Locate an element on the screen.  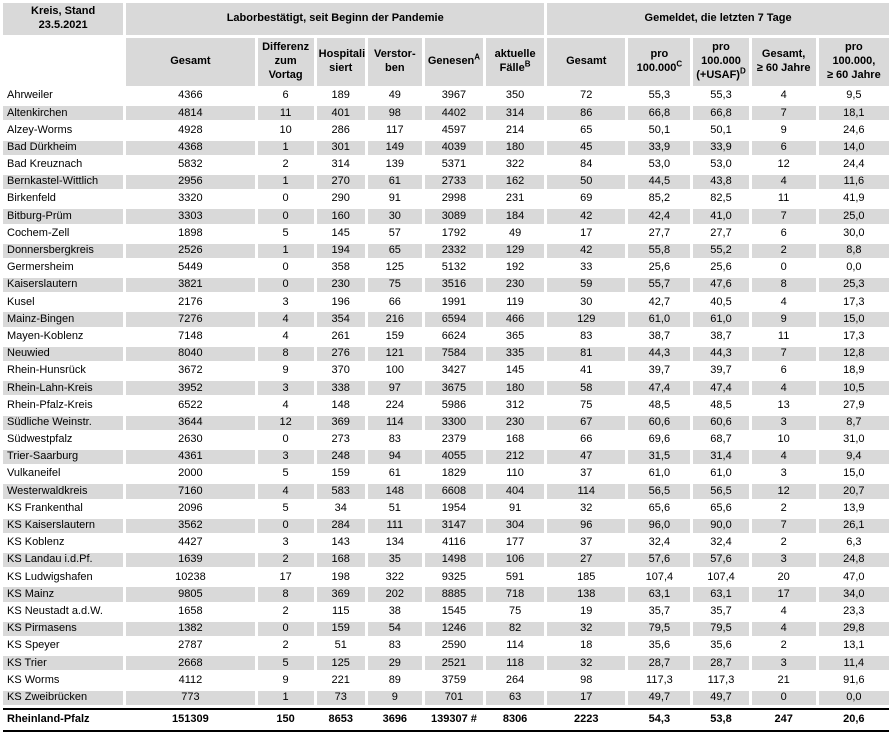
cell-verstorben: 61 is located at coordinates (394, 474).